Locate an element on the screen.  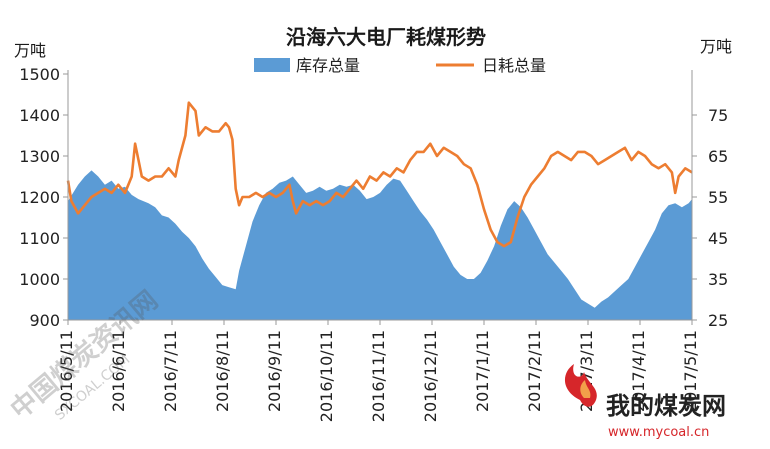
right-axis-unit: 万吨 is located at coordinates (716, 46).